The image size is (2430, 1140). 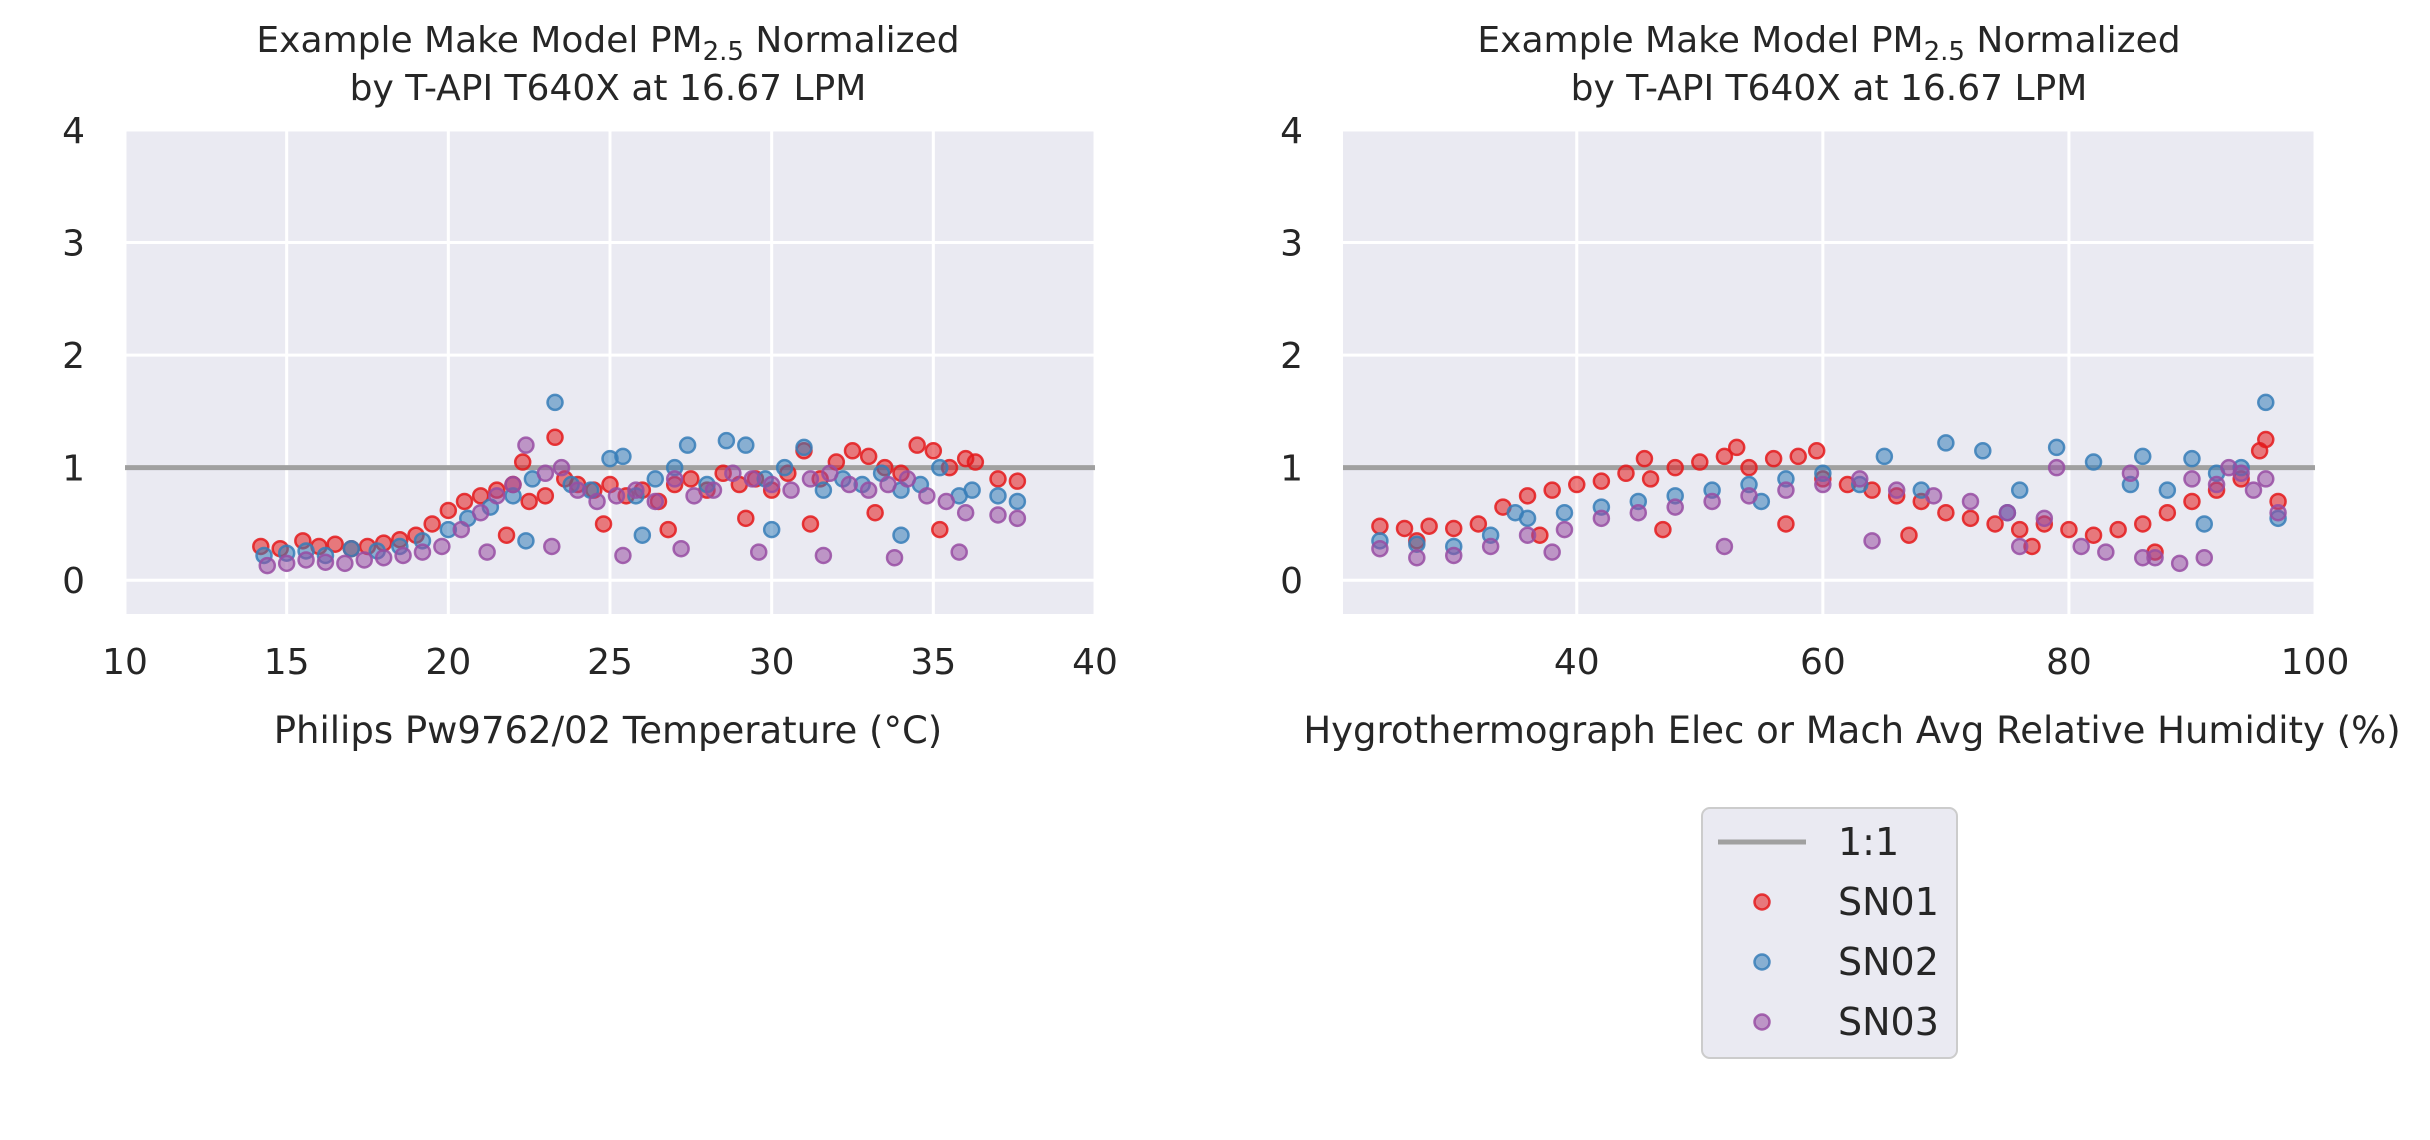 I want to click on y-tick-label: 3, so click(x=1291, y=244).